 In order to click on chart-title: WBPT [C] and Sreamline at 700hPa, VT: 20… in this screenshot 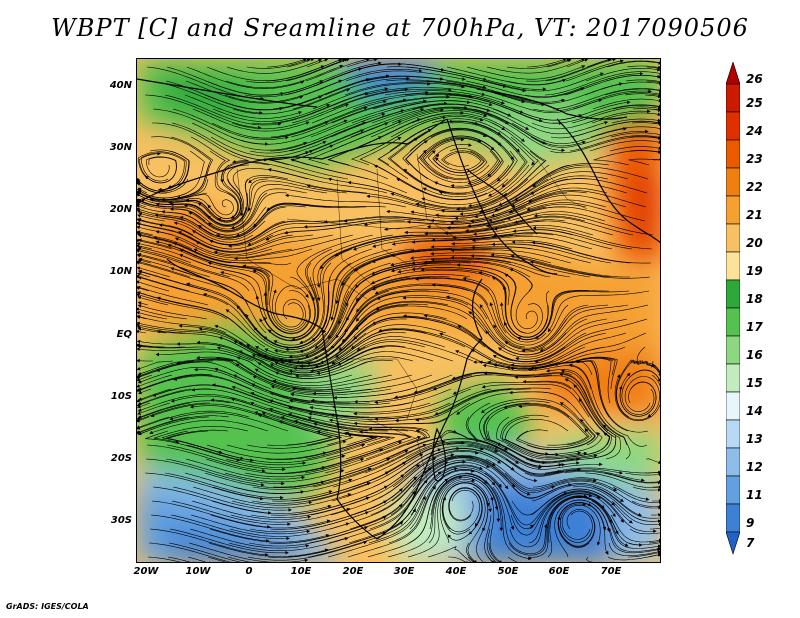, I will do `click(400, 28)`.